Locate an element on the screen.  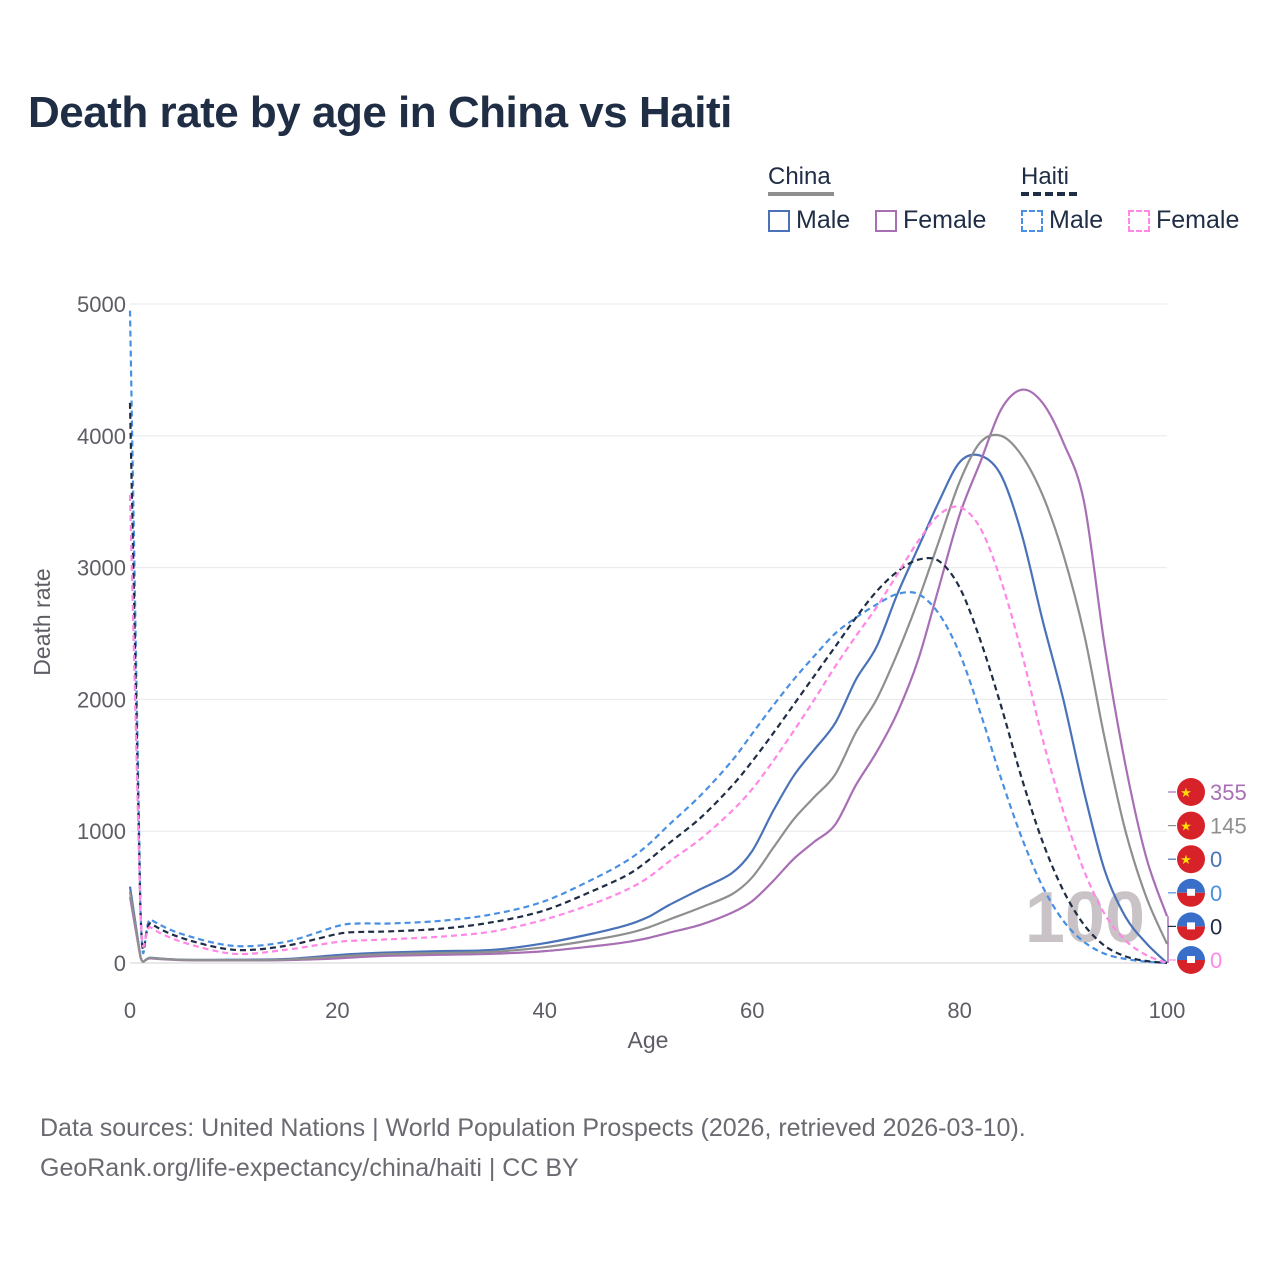
x-tick-label-0: 0 is located at coordinates (130, 1010).